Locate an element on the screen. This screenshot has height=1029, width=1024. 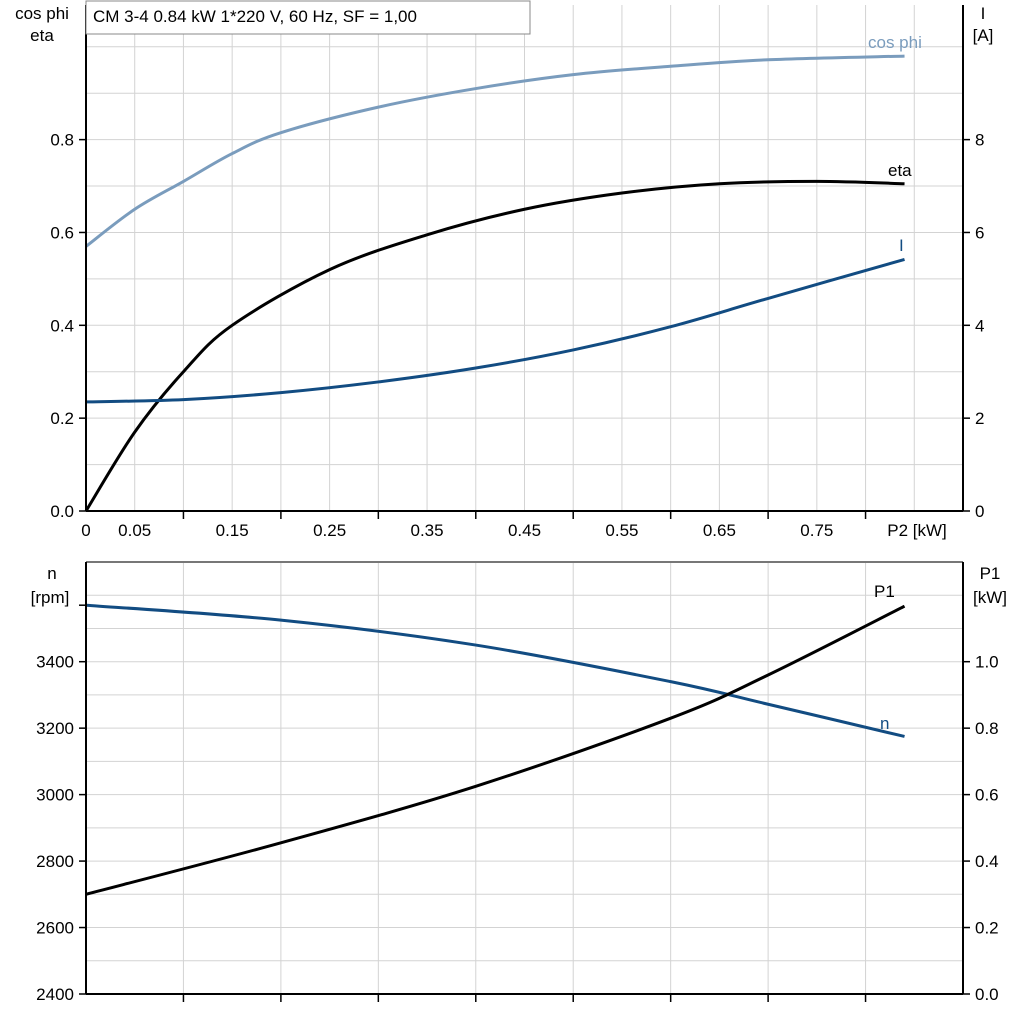
title-box is located at coordinates (308, 17).